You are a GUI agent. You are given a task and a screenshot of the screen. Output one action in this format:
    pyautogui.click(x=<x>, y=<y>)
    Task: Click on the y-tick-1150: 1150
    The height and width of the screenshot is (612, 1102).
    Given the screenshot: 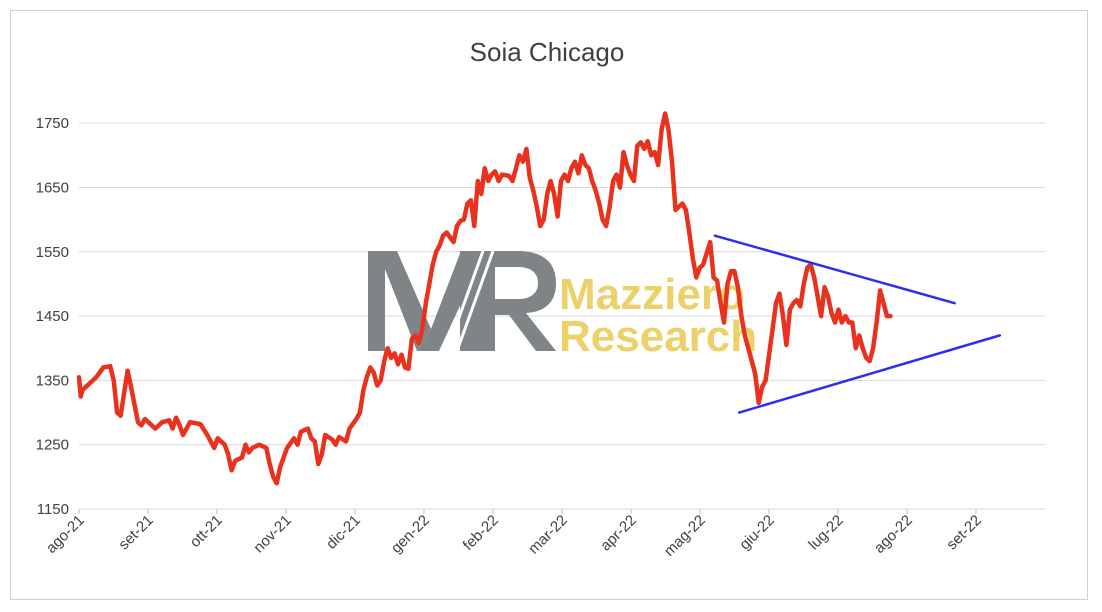 What is the action you would take?
    pyautogui.click(x=53, y=509)
    